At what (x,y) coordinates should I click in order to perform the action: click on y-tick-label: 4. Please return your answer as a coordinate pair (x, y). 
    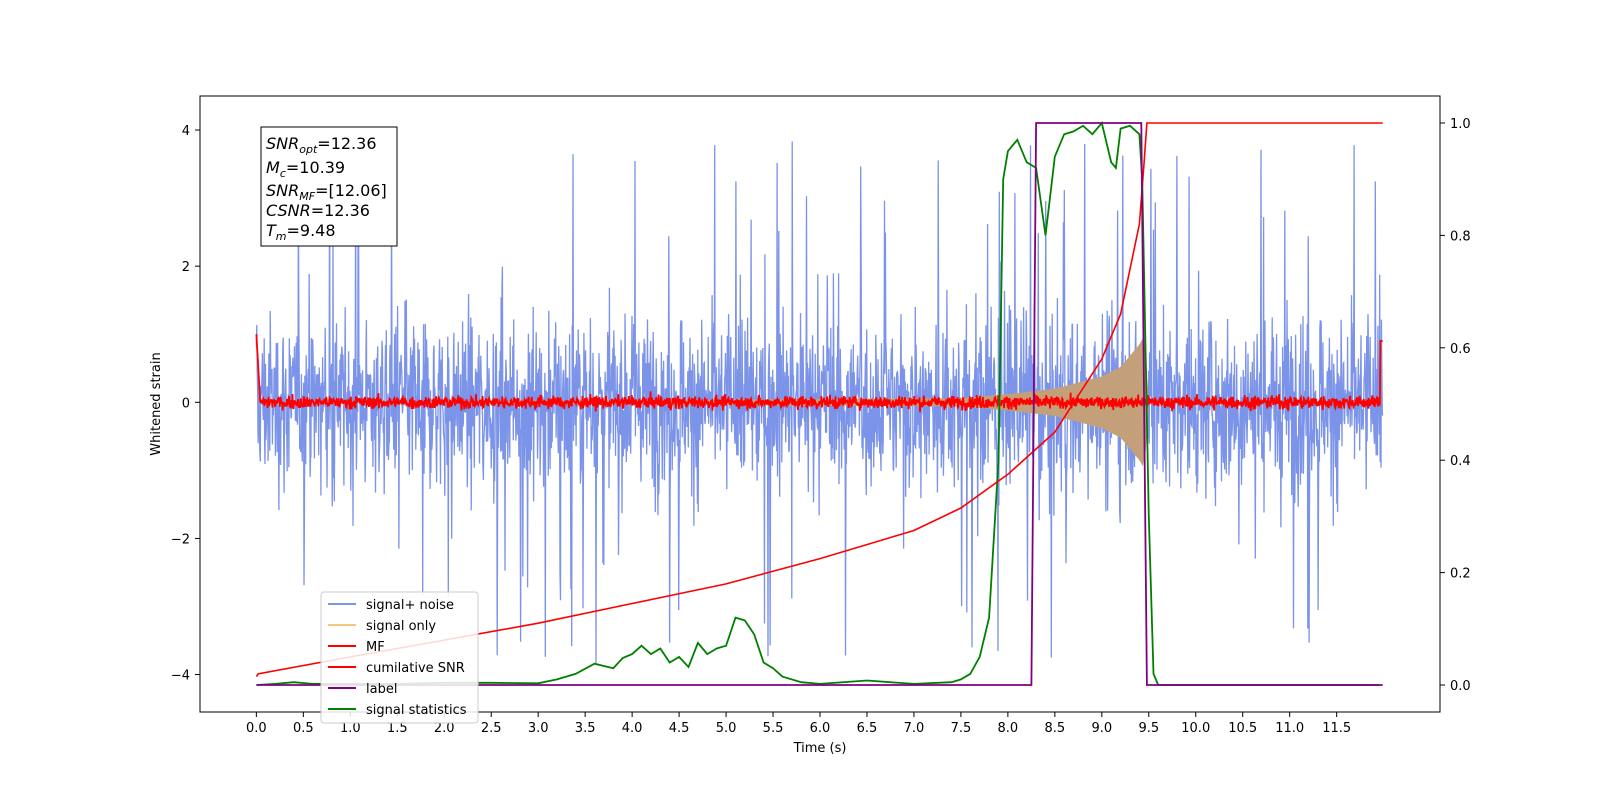
    Looking at the image, I should click on (186, 131).